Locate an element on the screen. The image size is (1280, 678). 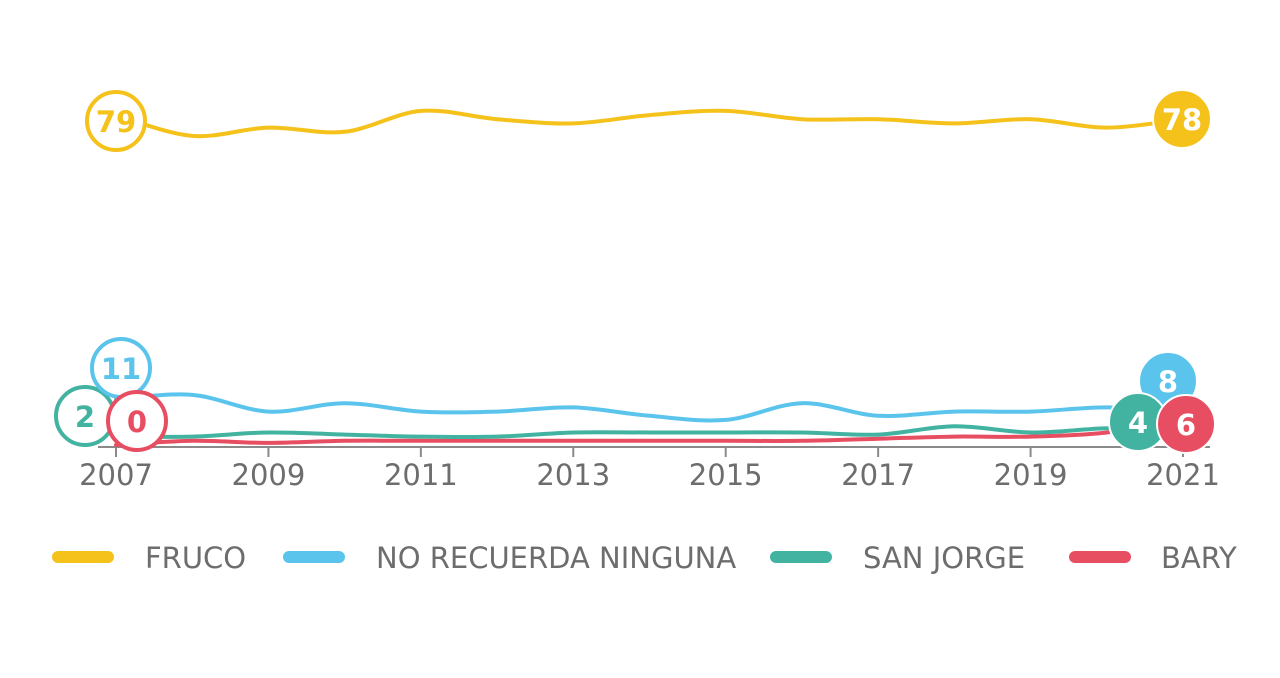
legend: FRUCO NO RECUERDA NINGUNA SAN JORGE BARY is located at coordinates (644, 558).